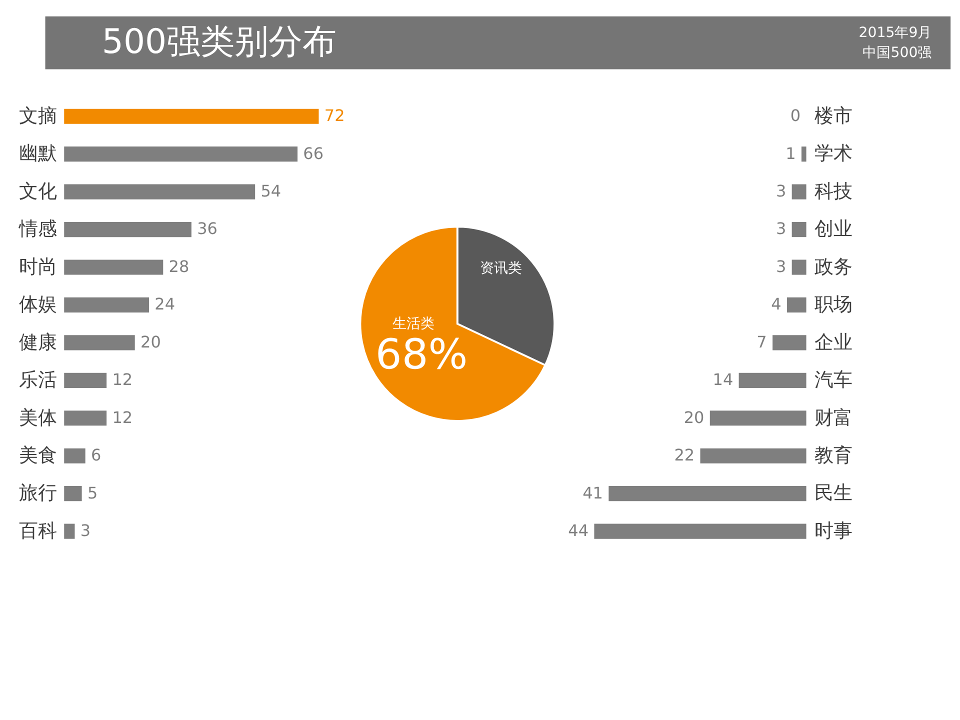 The width and height of the screenshot is (960, 720). Describe the element at coordinates (38, 455) in the screenshot. I see `y-tick-label: 美食` at that location.